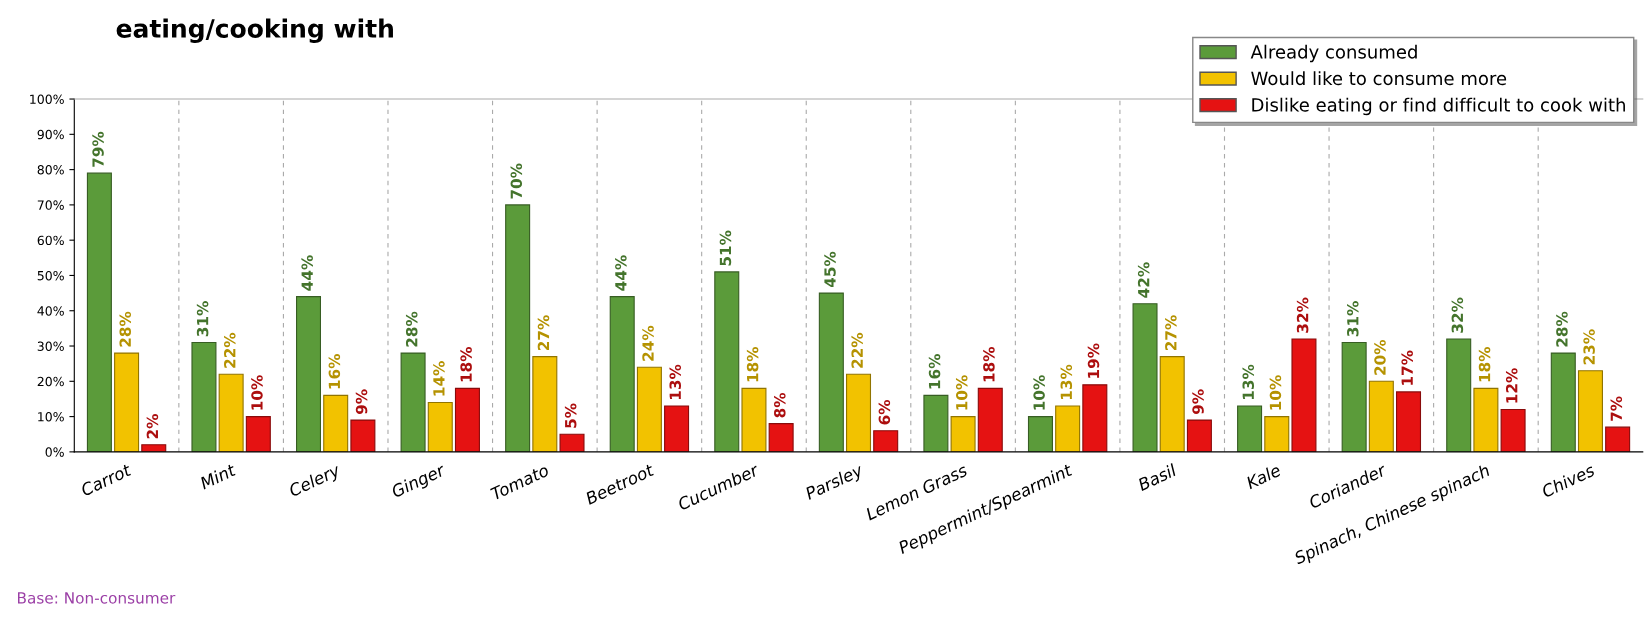 The height and width of the screenshot is (619, 1651). I want to click on legend-label: Already consumed, so click(1333, 53).